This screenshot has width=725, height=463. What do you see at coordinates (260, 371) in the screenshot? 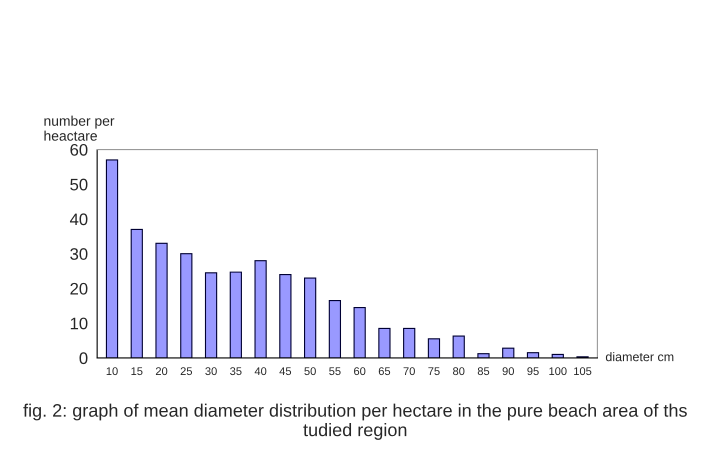
I see `x-tick-label: 40` at bounding box center [260, 371].